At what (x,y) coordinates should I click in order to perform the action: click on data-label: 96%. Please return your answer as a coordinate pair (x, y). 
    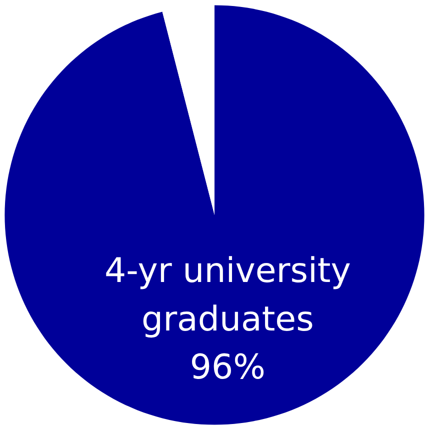
    Looking at the image, I should click on (228, 368).